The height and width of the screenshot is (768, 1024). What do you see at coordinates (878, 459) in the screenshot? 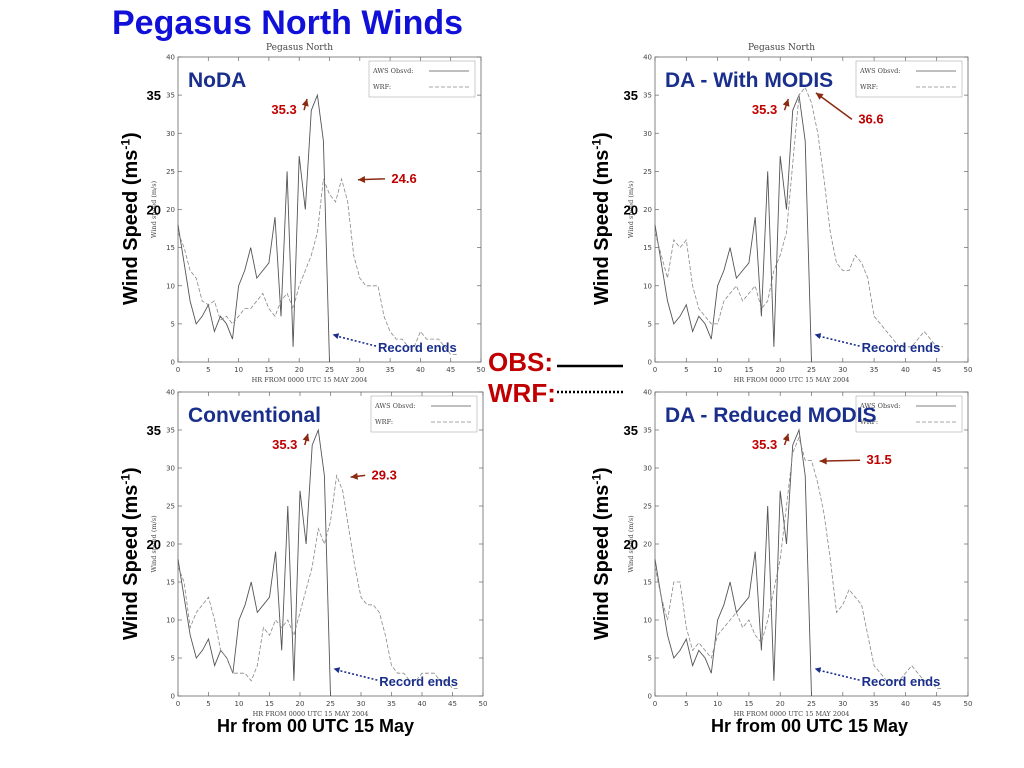
I see `annotation-label: 31.5` at bounding box center [878, 459].